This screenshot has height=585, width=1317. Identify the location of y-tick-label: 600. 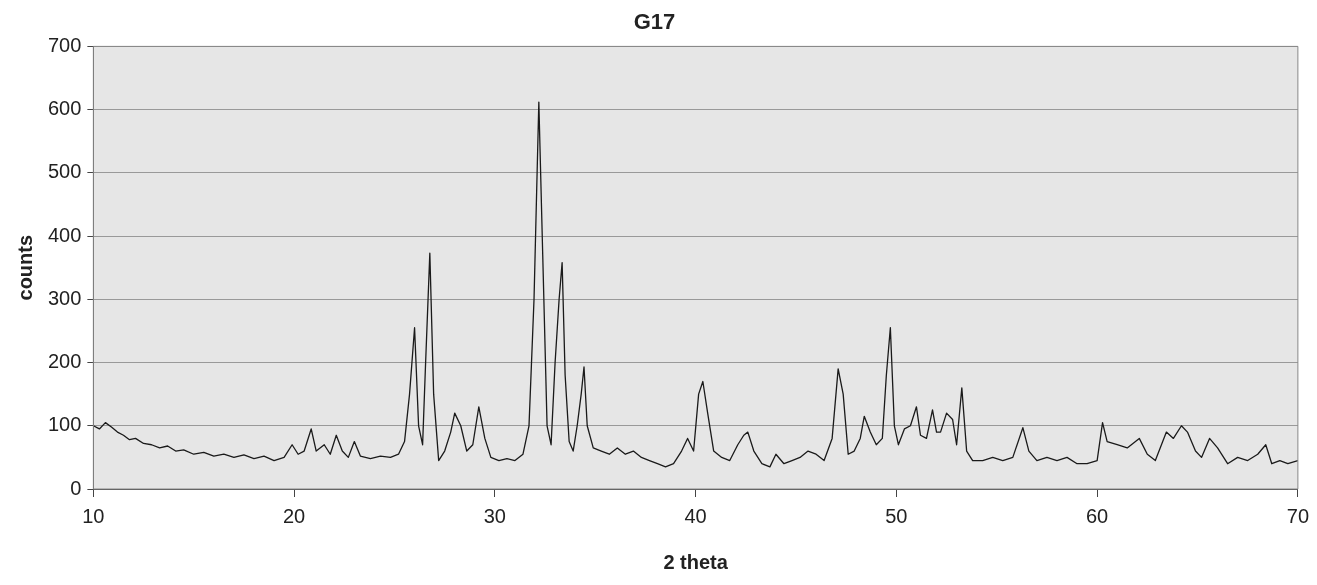
(64, 108).